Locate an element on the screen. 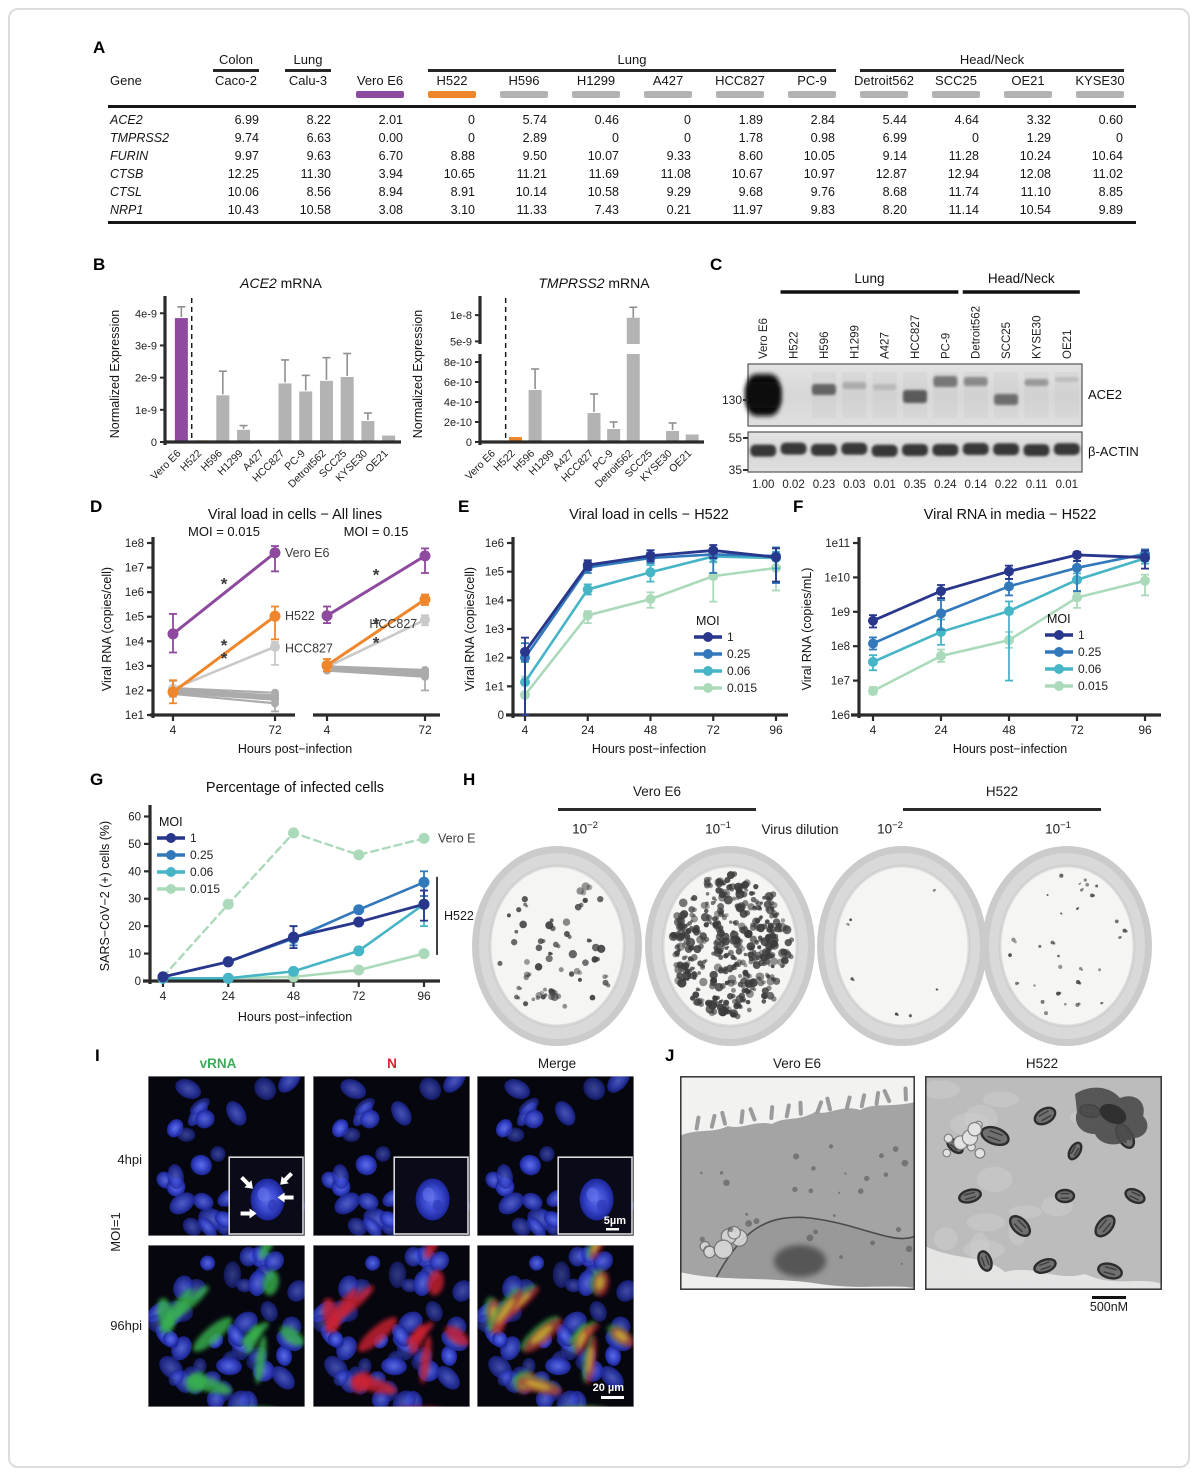  chart-title: Viral RNA in media − H522 is located at coordinates (1010, 515).